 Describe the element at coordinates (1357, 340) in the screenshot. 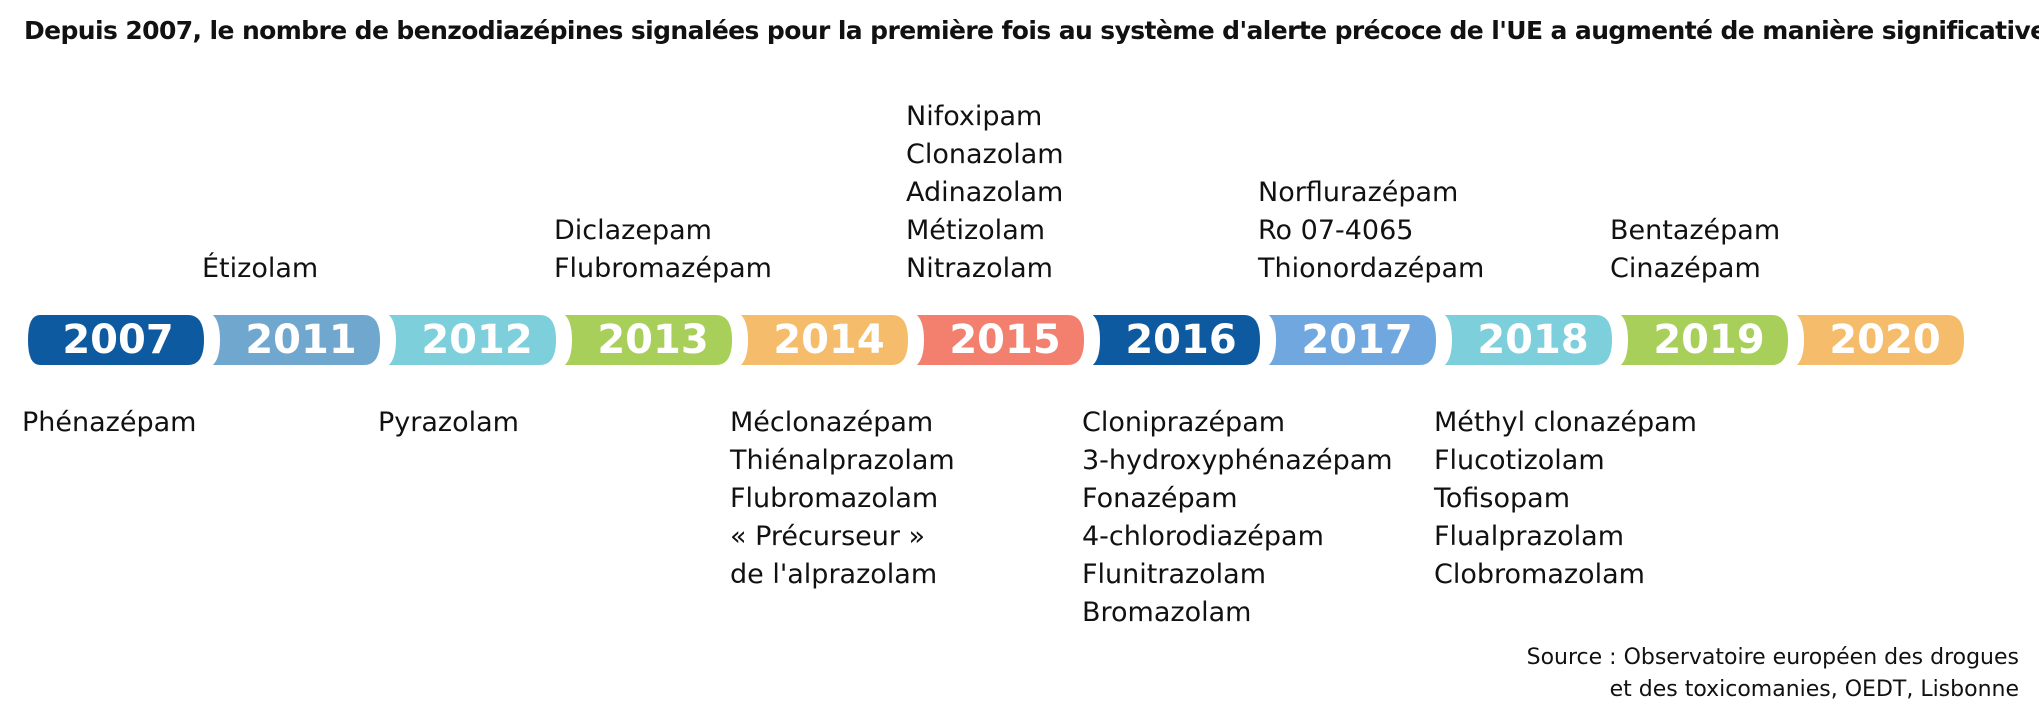

I see `year-label: 2017` at that location.